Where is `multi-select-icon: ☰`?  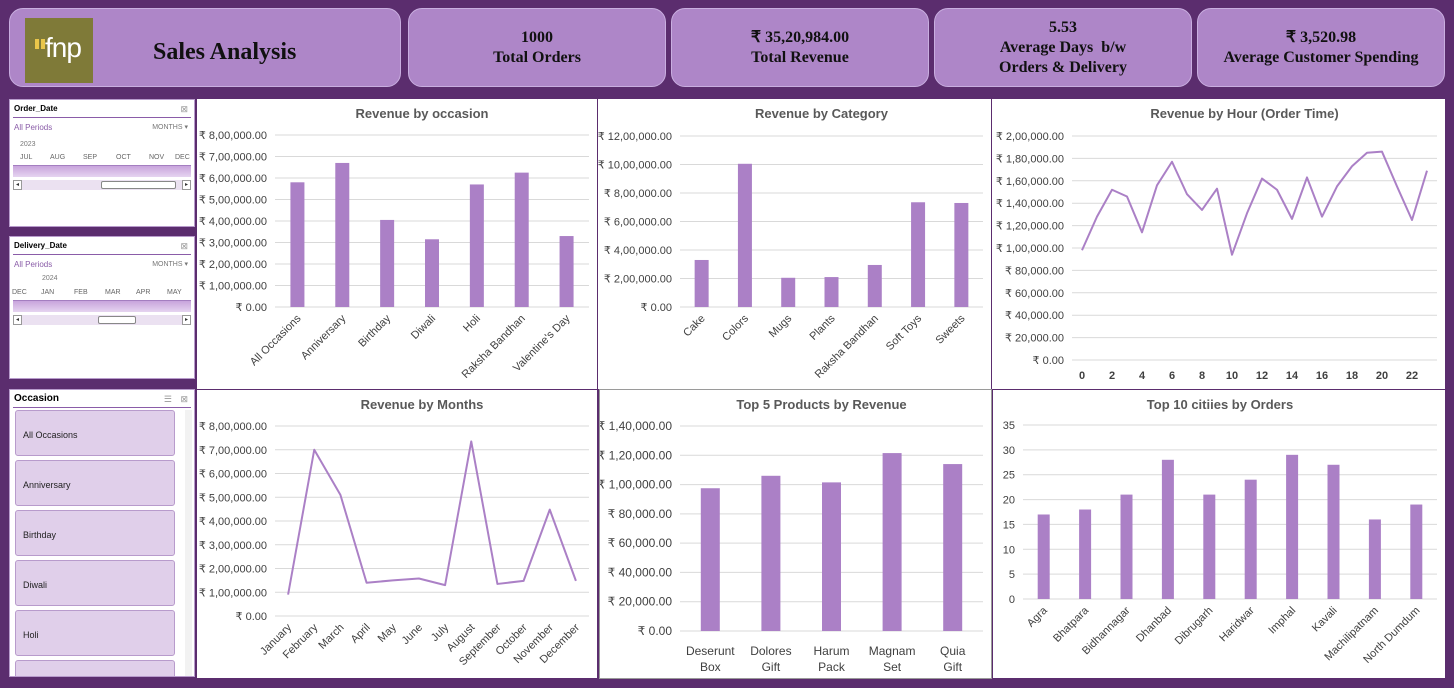
multi-select-icon: ☰ is located at coordinates (167, 399).